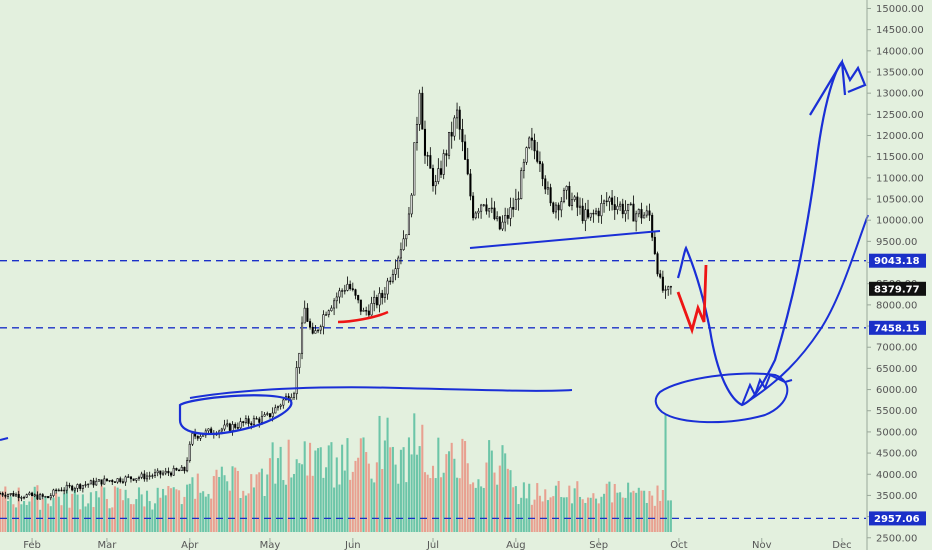 Image resolution: width=932 pixels, height=550 pixels. I want to click on time-axis: Feb Mar Apr May Jun Jul Aug Sep Oct Nov Dec, so click(437, 544).